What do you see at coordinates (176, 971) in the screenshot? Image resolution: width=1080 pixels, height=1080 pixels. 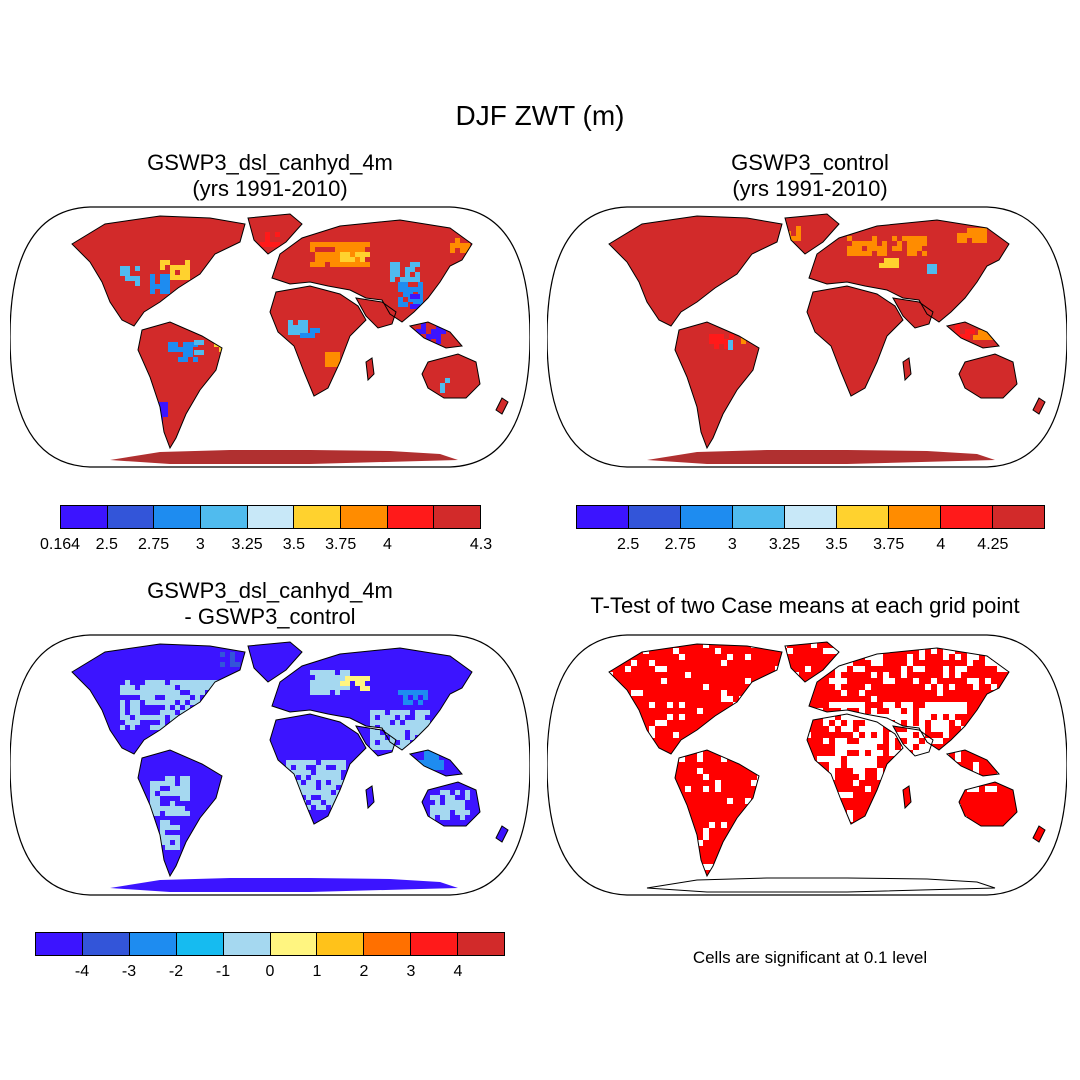 I see `colorbar-label: -2` at bounding box center [176, 971].